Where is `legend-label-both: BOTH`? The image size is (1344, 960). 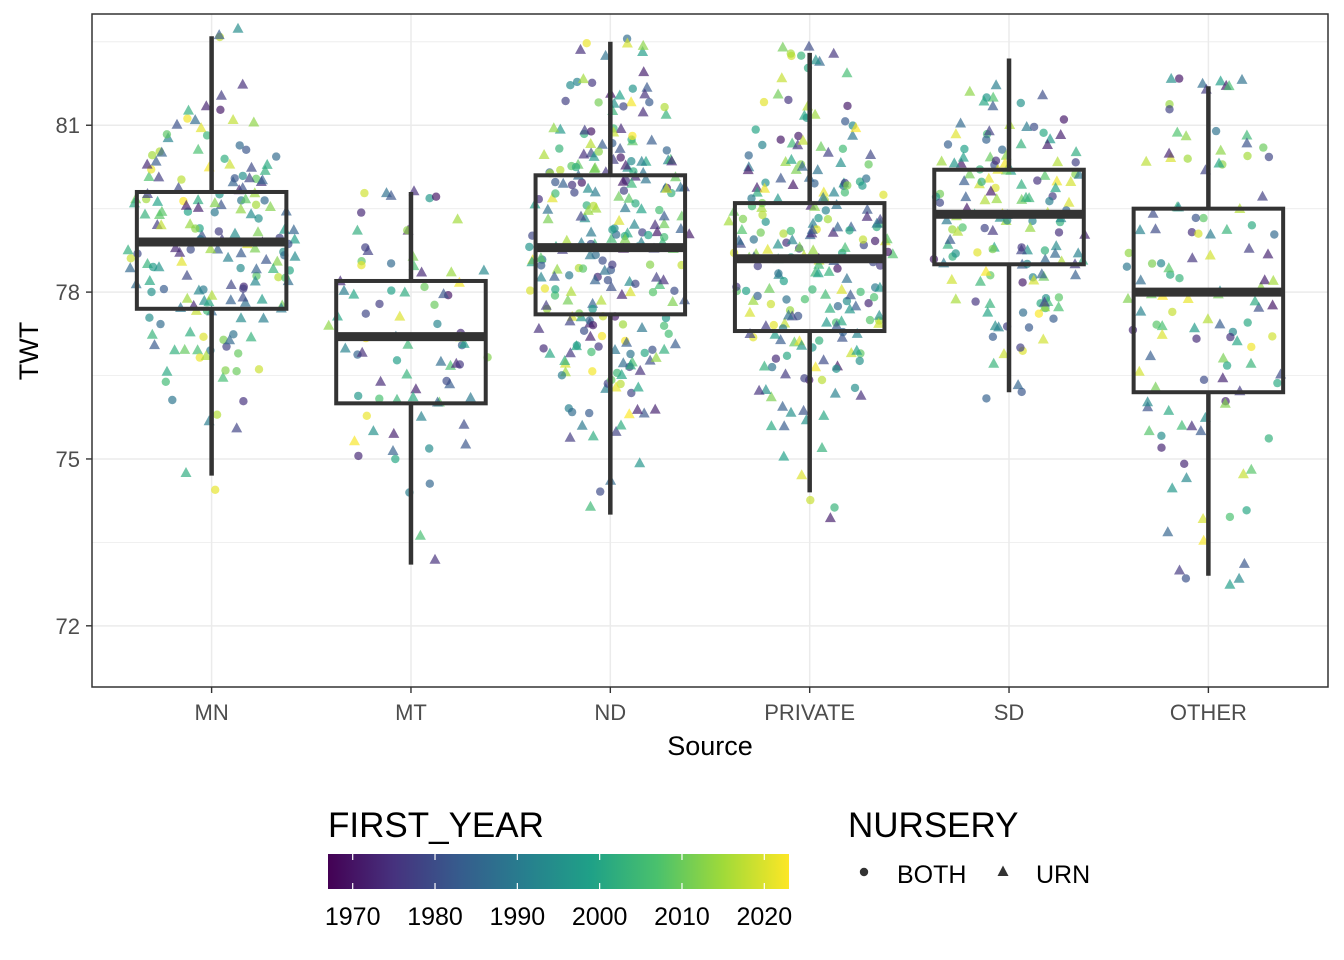 legend-label-both: BOTH is located at coordinates (931, 875).